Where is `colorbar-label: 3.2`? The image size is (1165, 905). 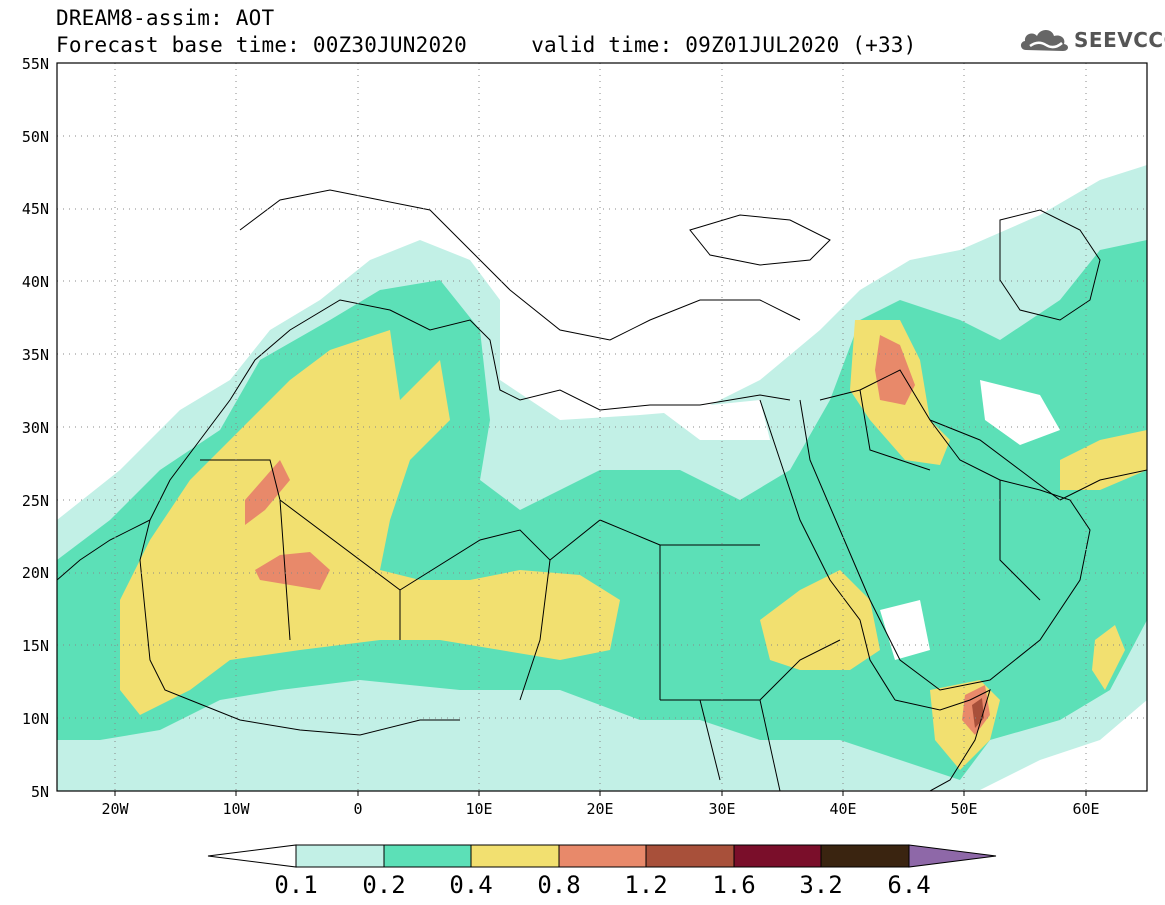
colorbar-label: 3.2 is located at coordinates (820, 885).